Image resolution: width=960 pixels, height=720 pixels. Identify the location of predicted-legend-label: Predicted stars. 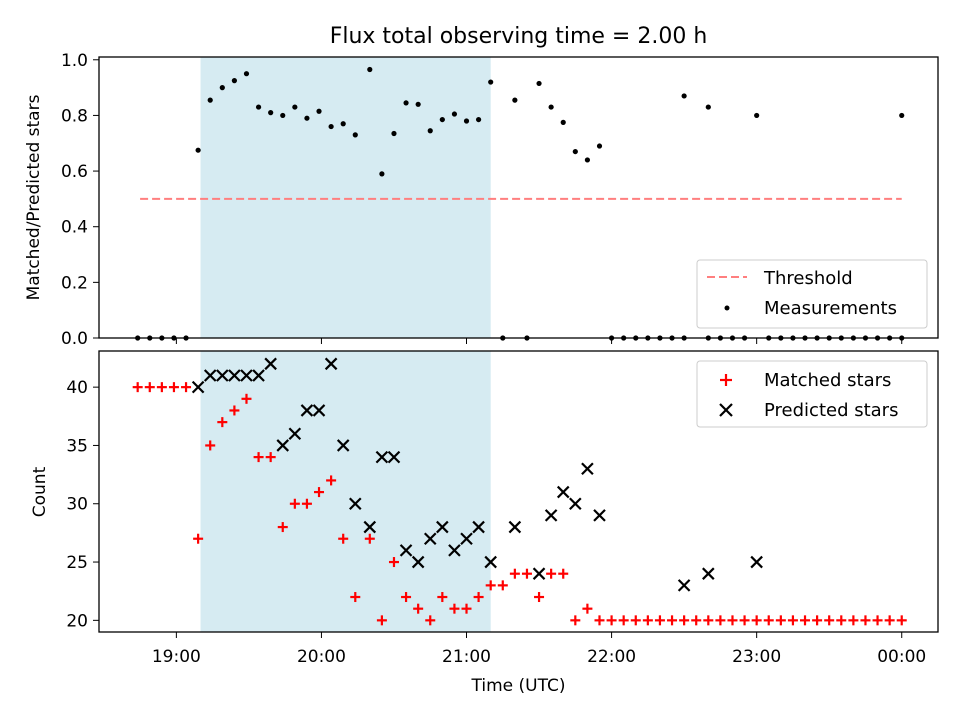
(831, 410).